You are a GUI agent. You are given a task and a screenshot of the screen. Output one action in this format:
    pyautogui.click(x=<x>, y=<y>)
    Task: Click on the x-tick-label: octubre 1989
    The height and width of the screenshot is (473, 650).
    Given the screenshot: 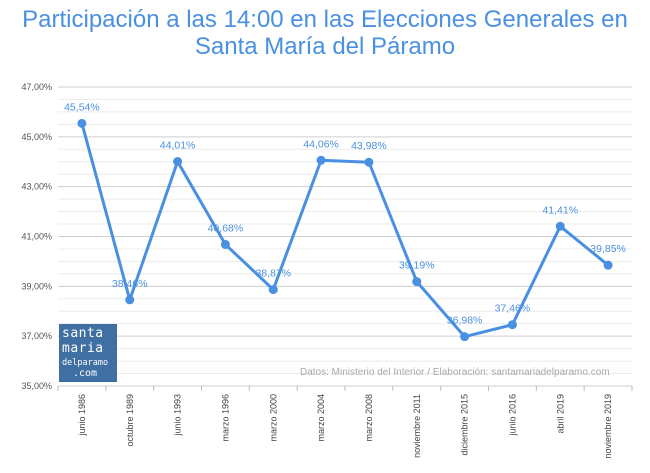 What is the action you would take?
    pyautogui.click(x=130, y=420)
    